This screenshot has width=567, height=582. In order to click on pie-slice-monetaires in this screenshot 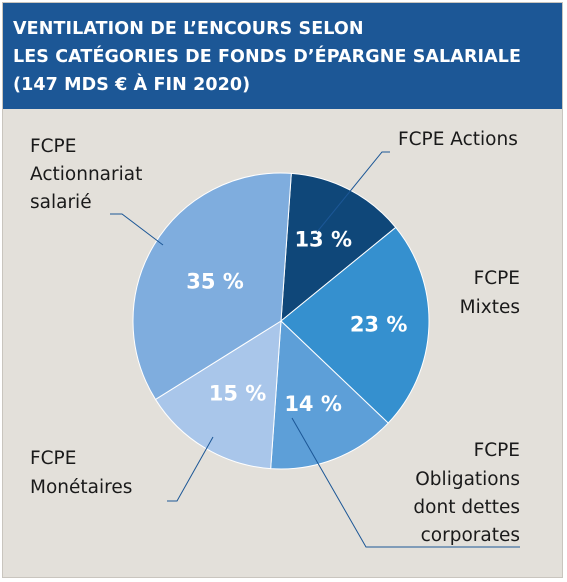, I will do `click(218, 395)`.